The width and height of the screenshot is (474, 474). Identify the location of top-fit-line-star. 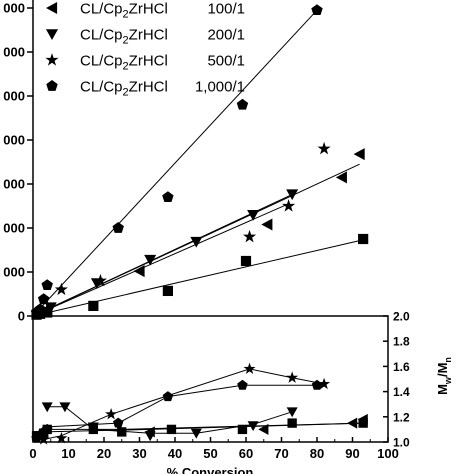
(160, 260).